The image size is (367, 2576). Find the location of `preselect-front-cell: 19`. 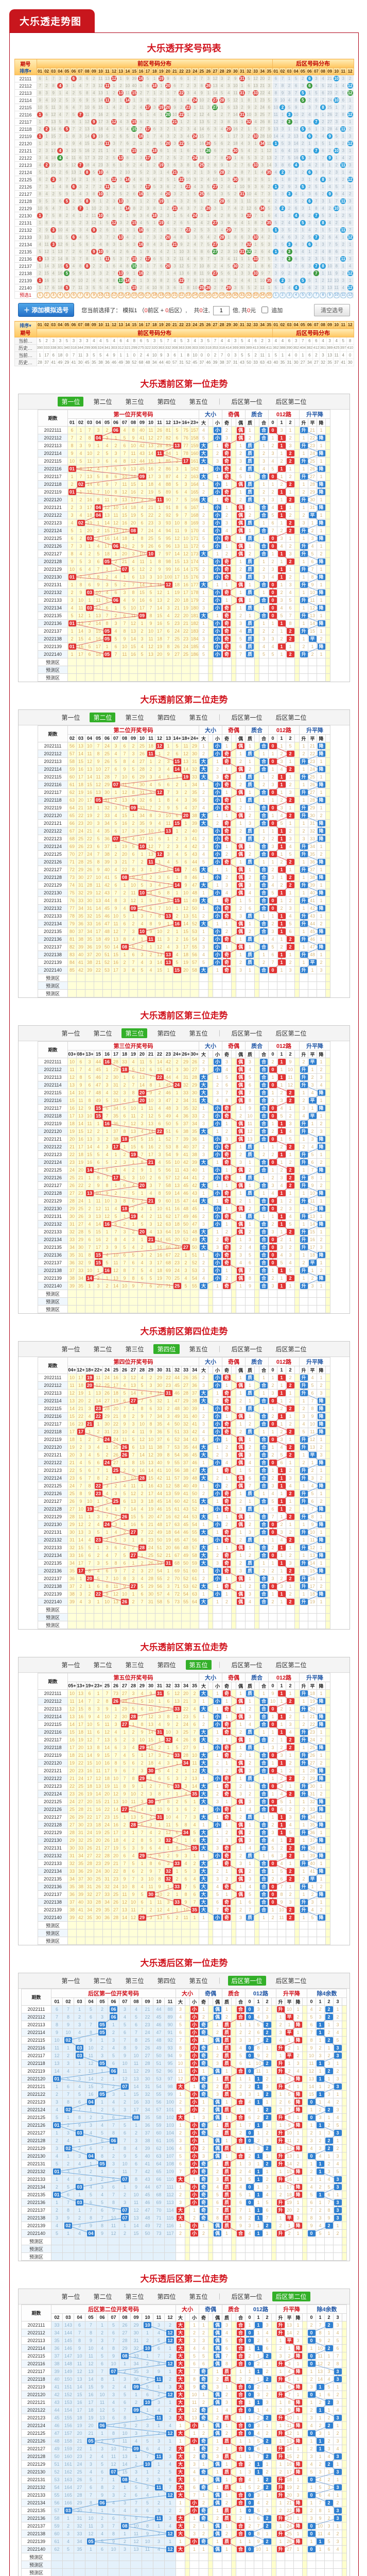

preselect-front-cell: 19 is located at coordinates (161, 295).